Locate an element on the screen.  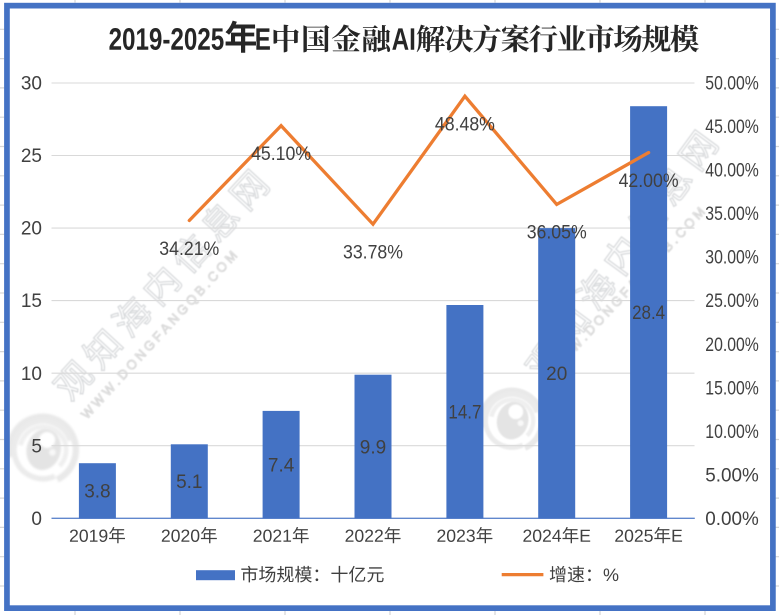
svg-text: 5.1 is located at coordinates (189, 482).